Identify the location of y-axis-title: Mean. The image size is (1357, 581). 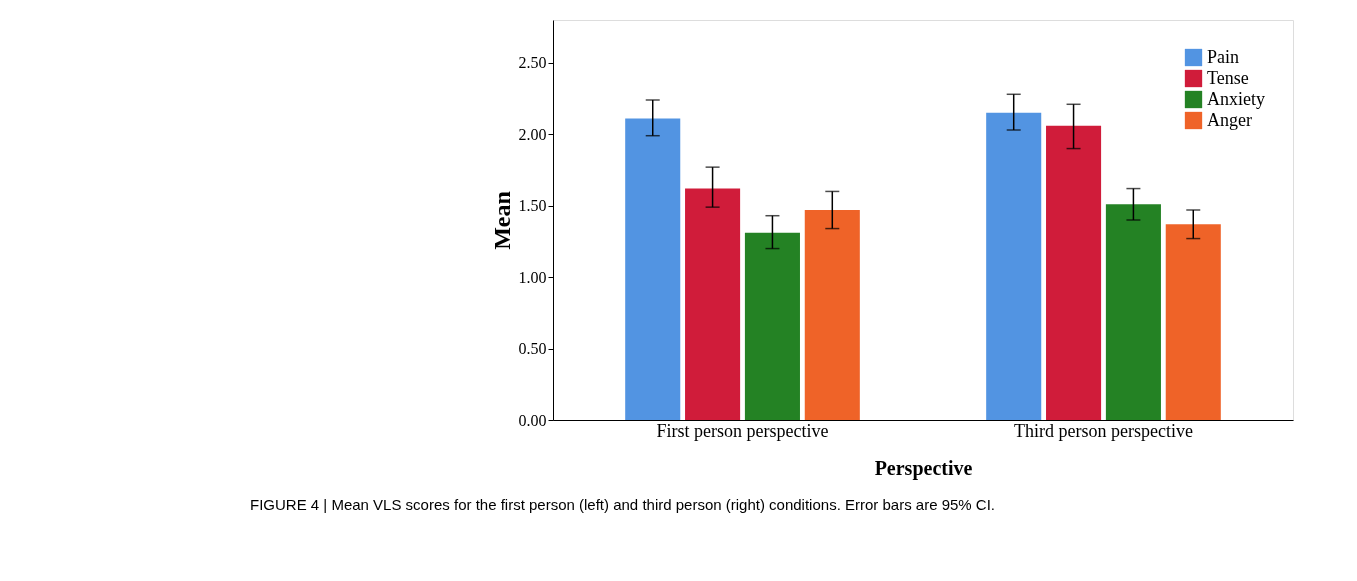
(501, 220).